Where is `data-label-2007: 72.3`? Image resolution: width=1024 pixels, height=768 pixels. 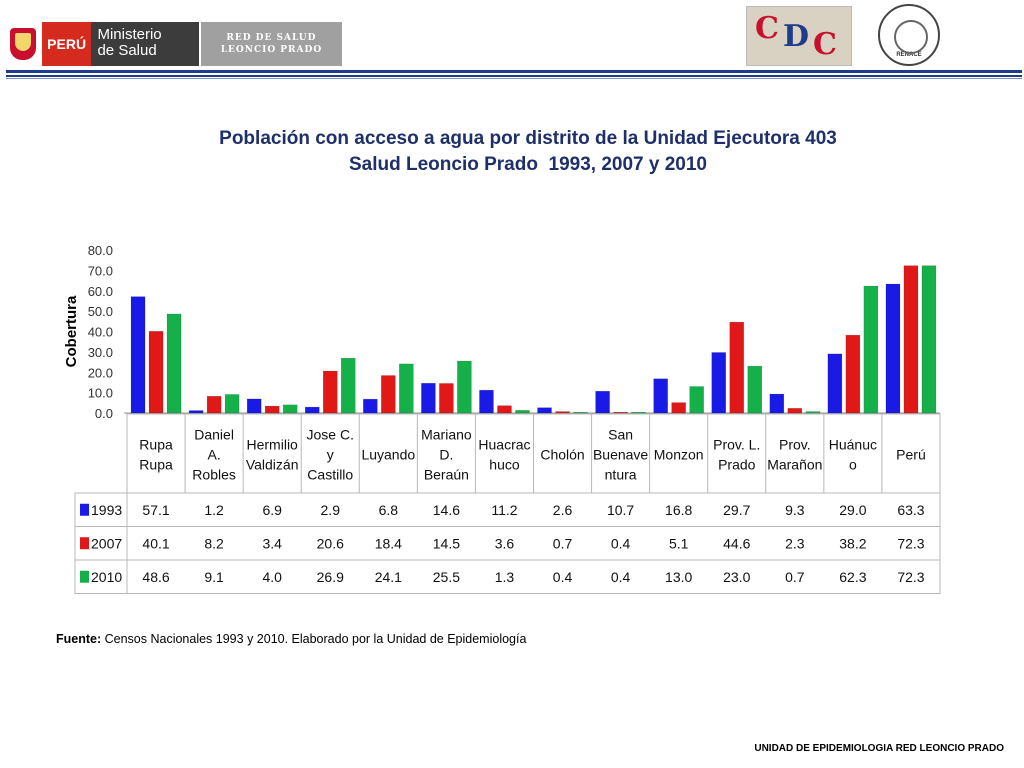 data-label-2007: 72.3 is located at coordinates (910, 543).